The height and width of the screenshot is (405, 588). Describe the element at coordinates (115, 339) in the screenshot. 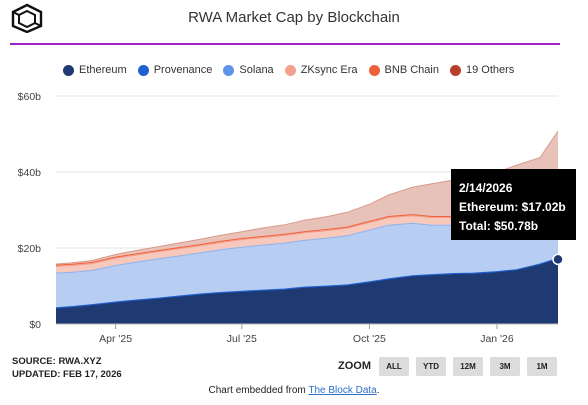

I see `x-tick-label: Apr '25` at that location.